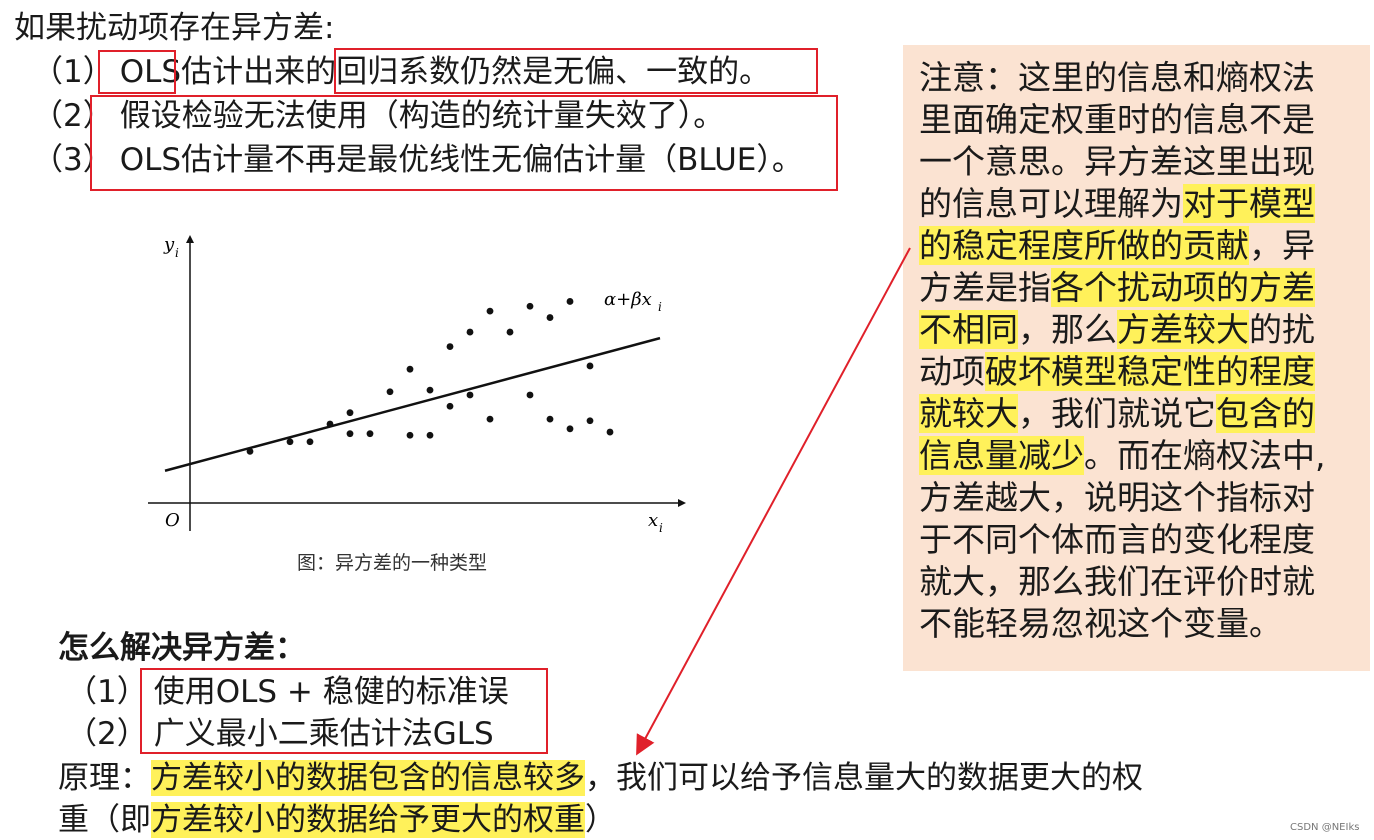 This screenshot has width=1374, height=840. I want to click on note-text: 。而在熵权法中,, so click(1205, 455).